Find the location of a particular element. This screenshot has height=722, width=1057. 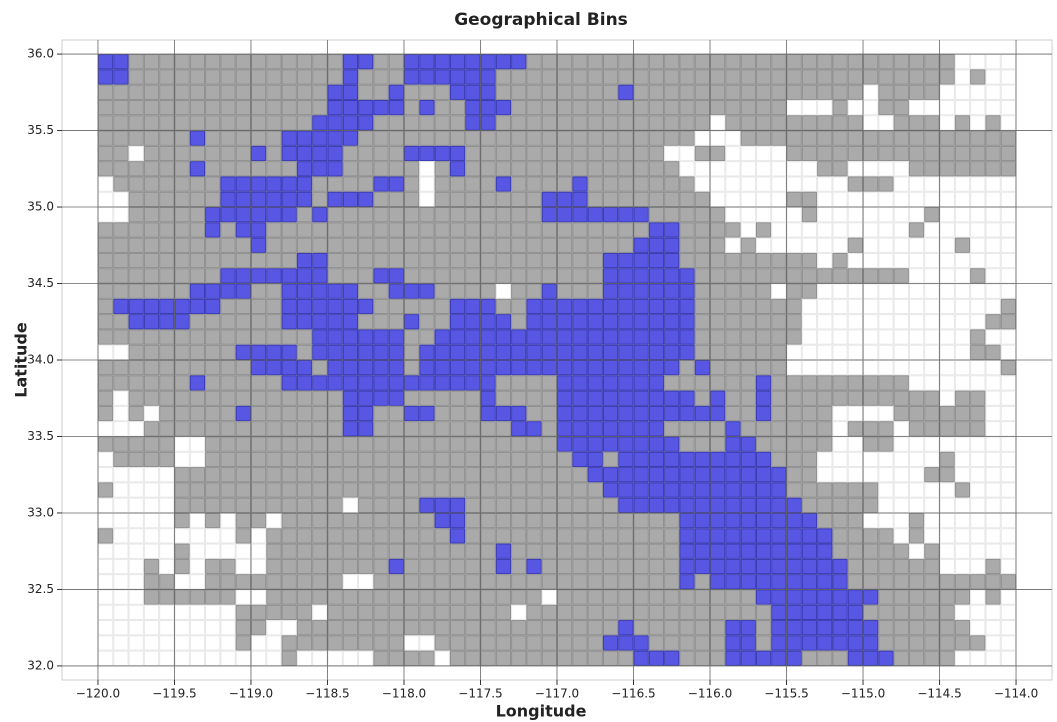

x-tick-label: −117.5 is located at coordinates (480, 694).